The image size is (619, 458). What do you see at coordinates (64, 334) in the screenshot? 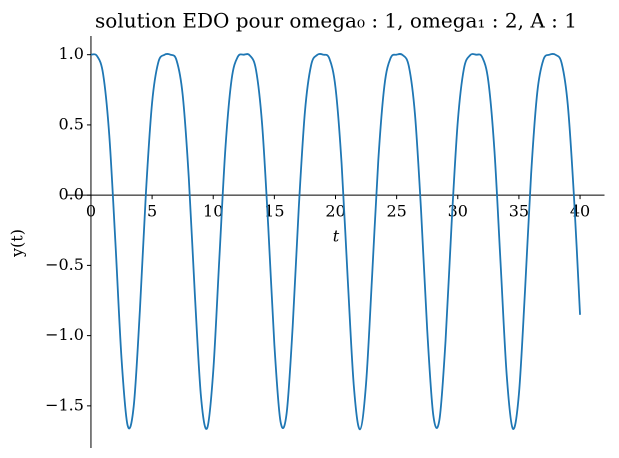
I see `y-tick-label: −1.0` at bounding box center [64, 334].